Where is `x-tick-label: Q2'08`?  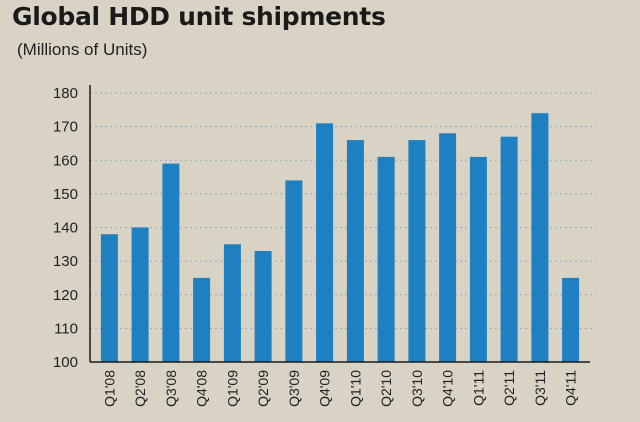
x-tick-label: Q2'08 is located at coordinates (140, 388).